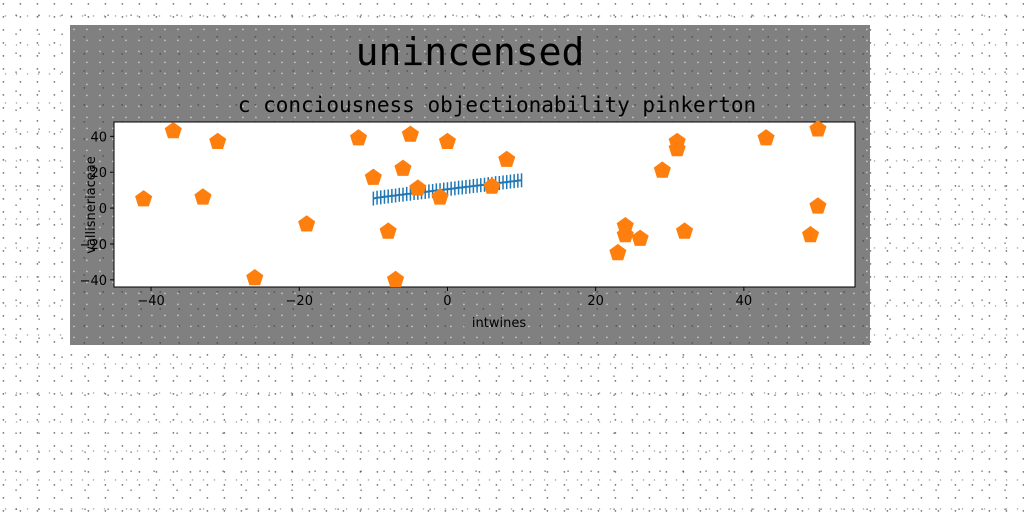 This screenshot has width=1024, height=512. Describe the element at coordinates (93, 281) in the screenshot. I see `y-tick-label: −40` at that location.